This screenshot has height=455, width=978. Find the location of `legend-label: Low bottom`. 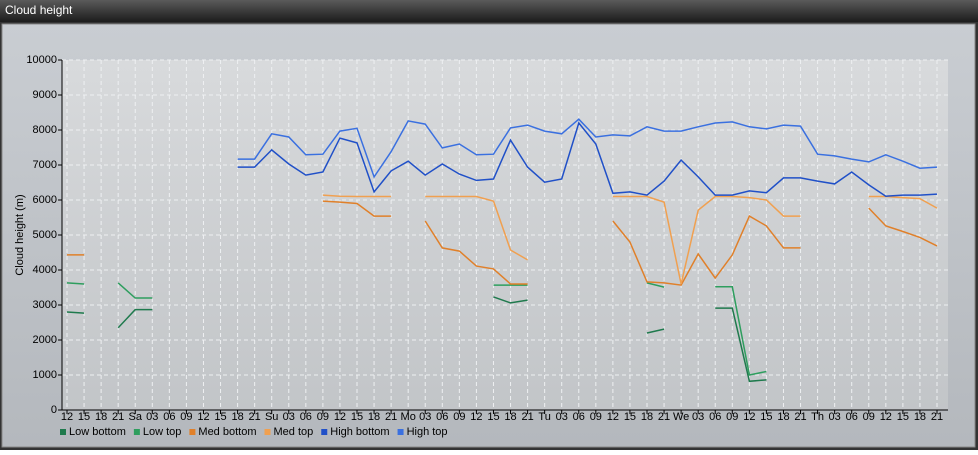

legend-label: Low bottom is located at coordinates (97, 432).